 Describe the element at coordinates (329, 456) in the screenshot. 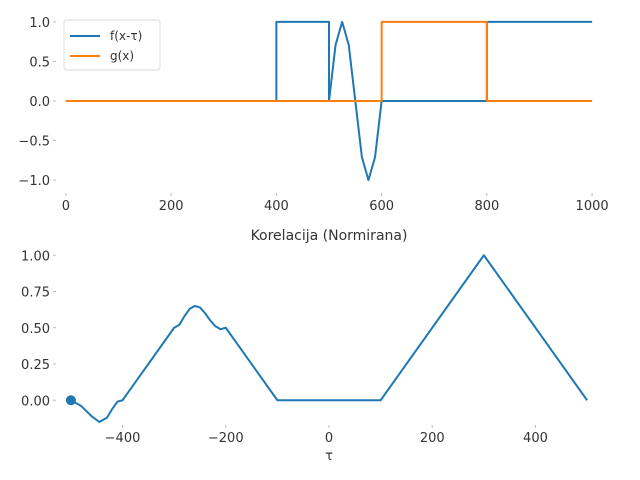

I see `x-axis-label: τ` at that location.